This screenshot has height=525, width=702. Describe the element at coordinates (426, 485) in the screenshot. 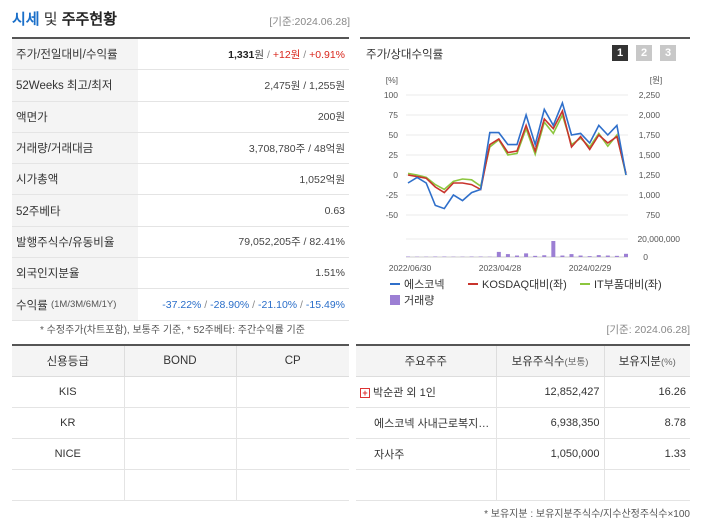

I see `holder-name` at that location.